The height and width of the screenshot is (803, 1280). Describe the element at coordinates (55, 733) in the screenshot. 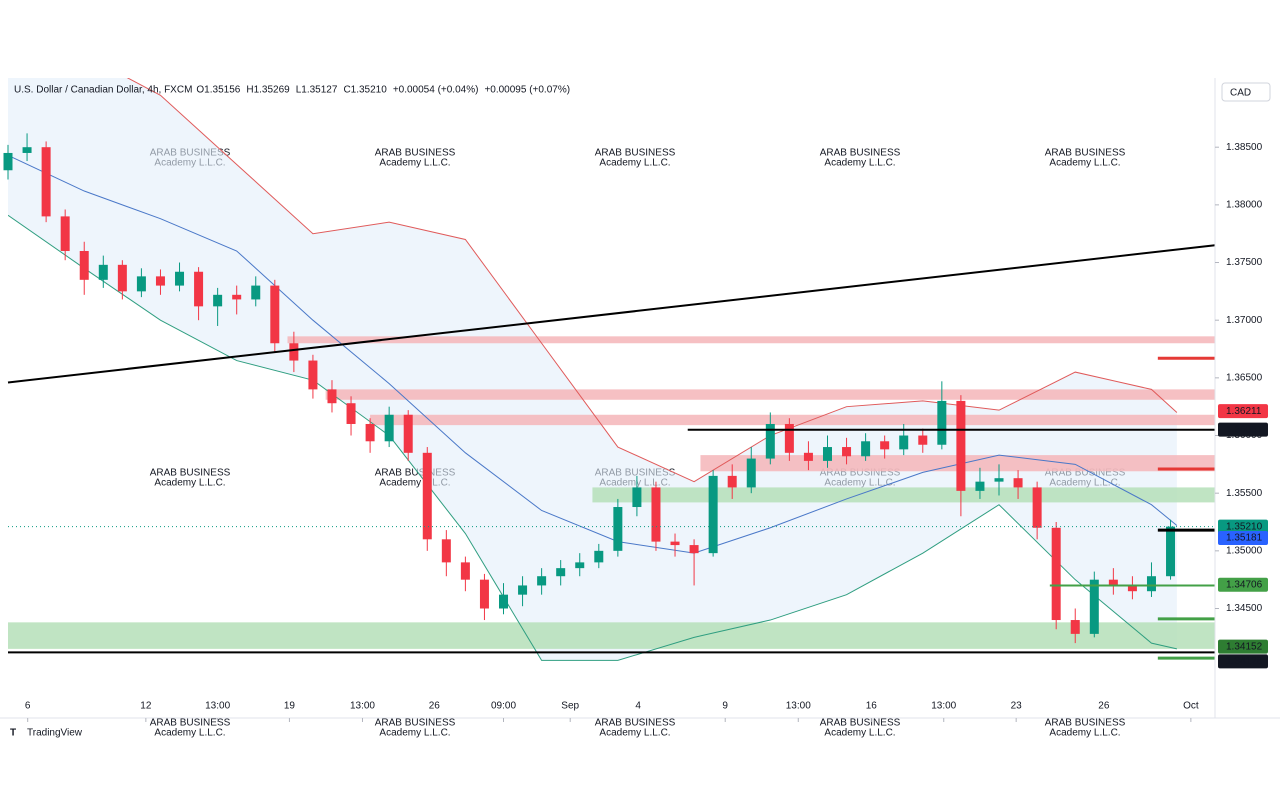

I see `brand: TradingView` at that location.